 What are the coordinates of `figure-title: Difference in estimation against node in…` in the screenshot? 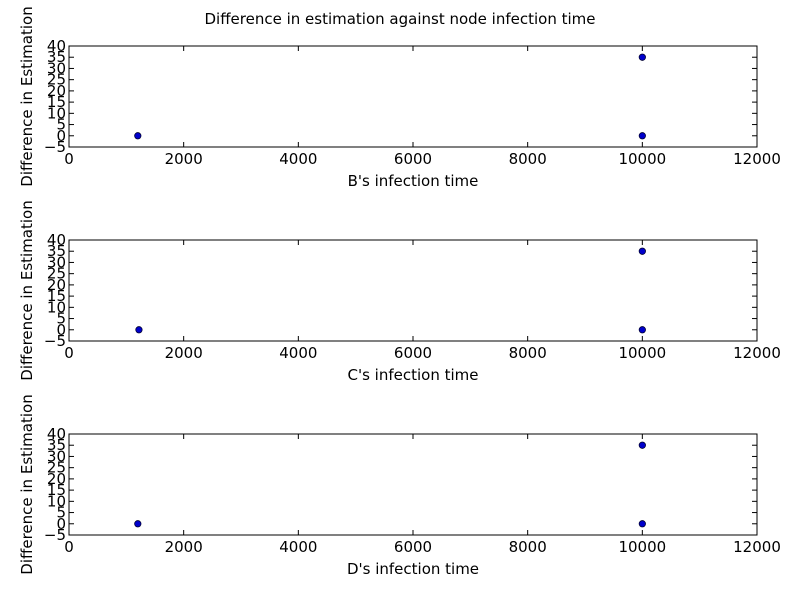 It's located at (399, 19).